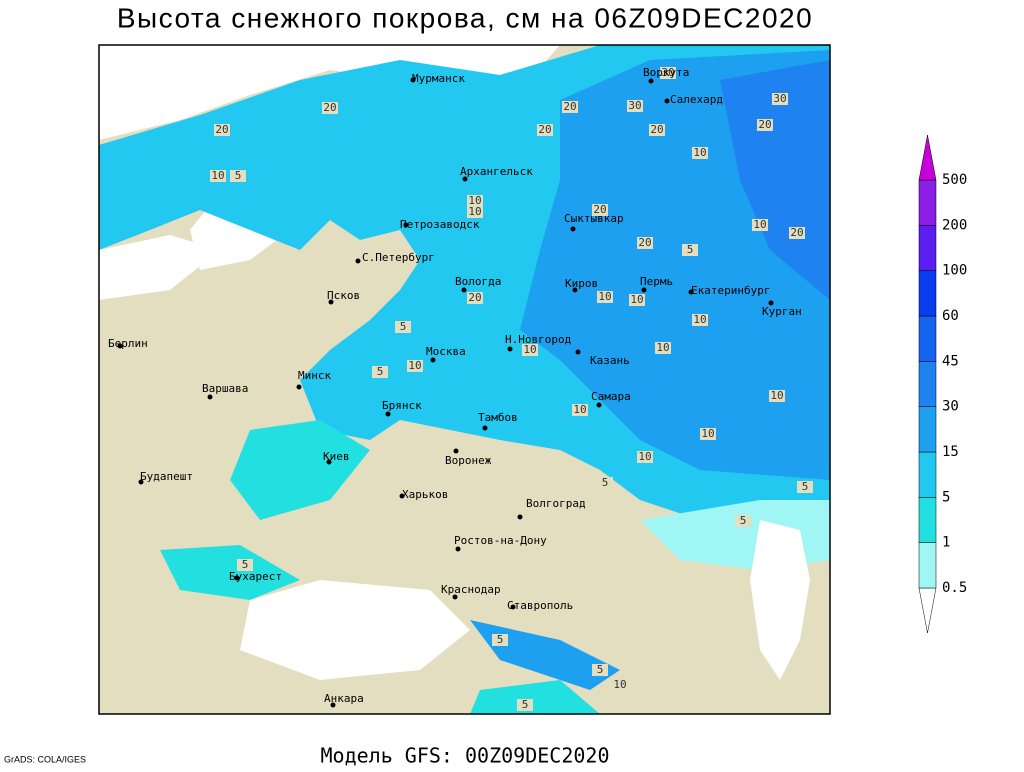 The height and width of the screenshot is (772, 1024). What do you see at coordinates (954, 180) in the screenshot?
I see `colorbar-tick-label: 500` at bounding box center [954, 180].